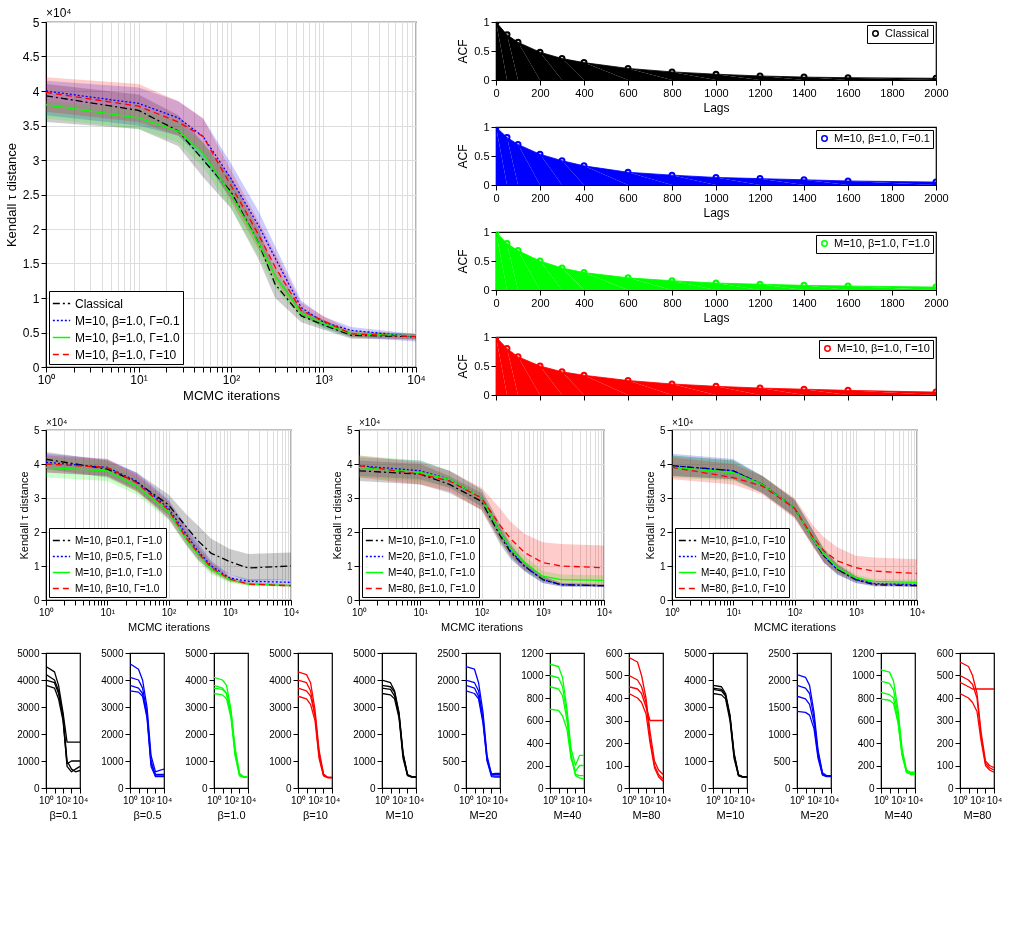 Image resolution: width=1036 pixels, height=947 pixels. What do you see at coordinates (31, 195) in the screenshot?
I see `y-tick-label: 2.5` at bounding box center [31, 195].